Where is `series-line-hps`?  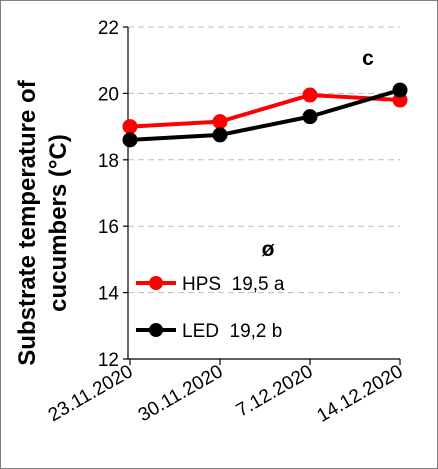 series-line-hps is located at coordinates (265, 111).